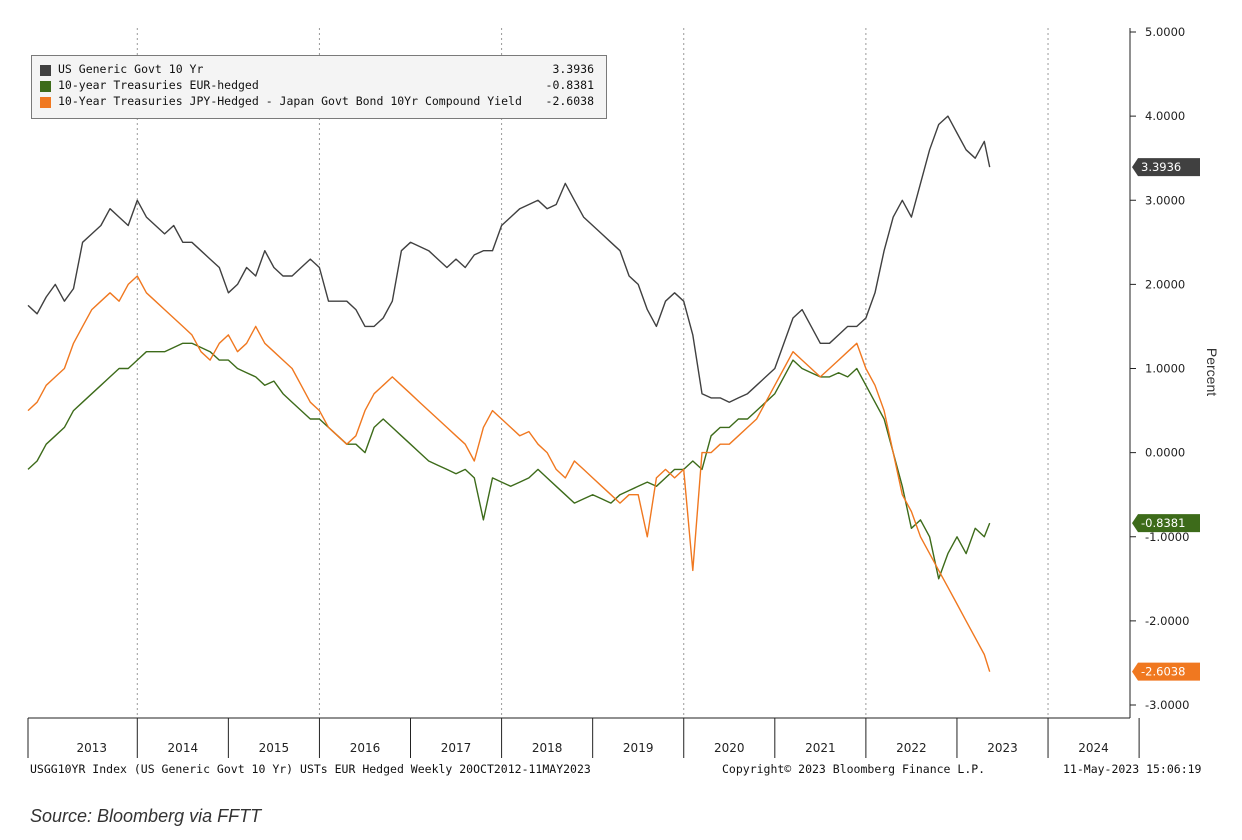 The image size is (1242, 840). I want to click on x-tick-label: 2022, so click(911, 748).